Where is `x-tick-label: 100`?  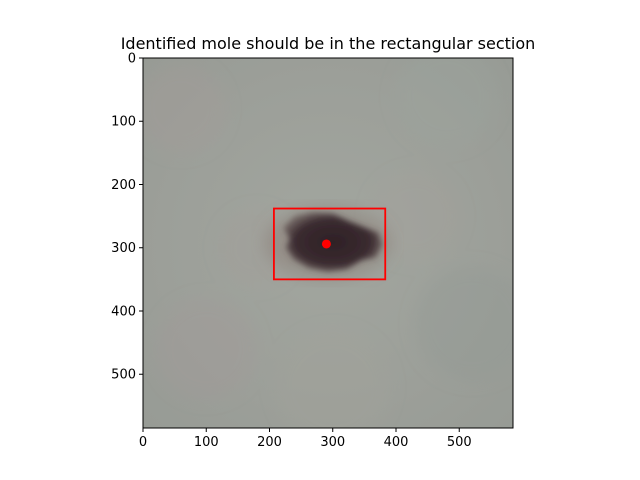 x-tick-label: 100 is located at coordinates (206, 442).